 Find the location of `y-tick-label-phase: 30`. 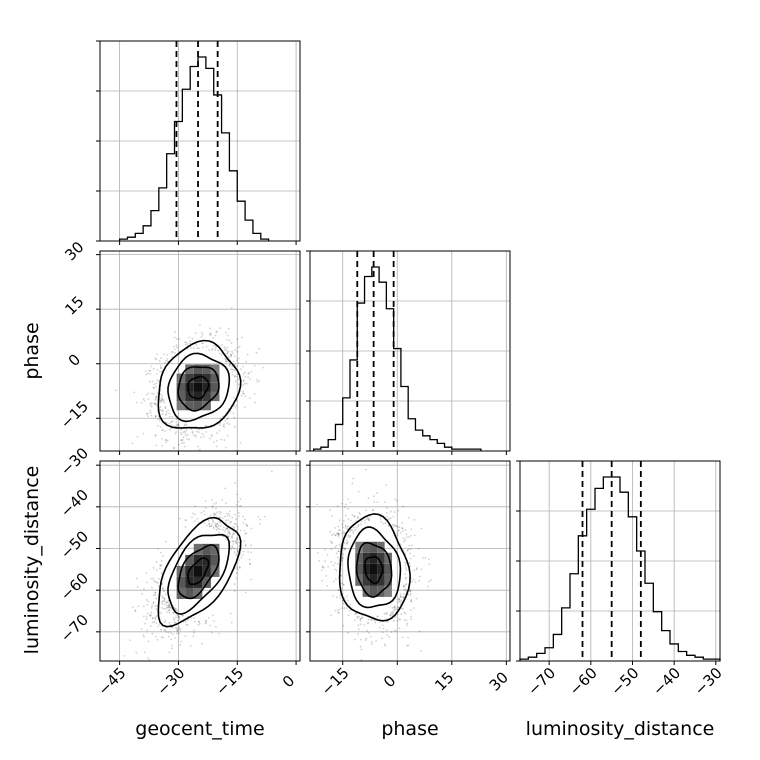

y-tick-label-phase: 30 is located at coordinates (74, 251).